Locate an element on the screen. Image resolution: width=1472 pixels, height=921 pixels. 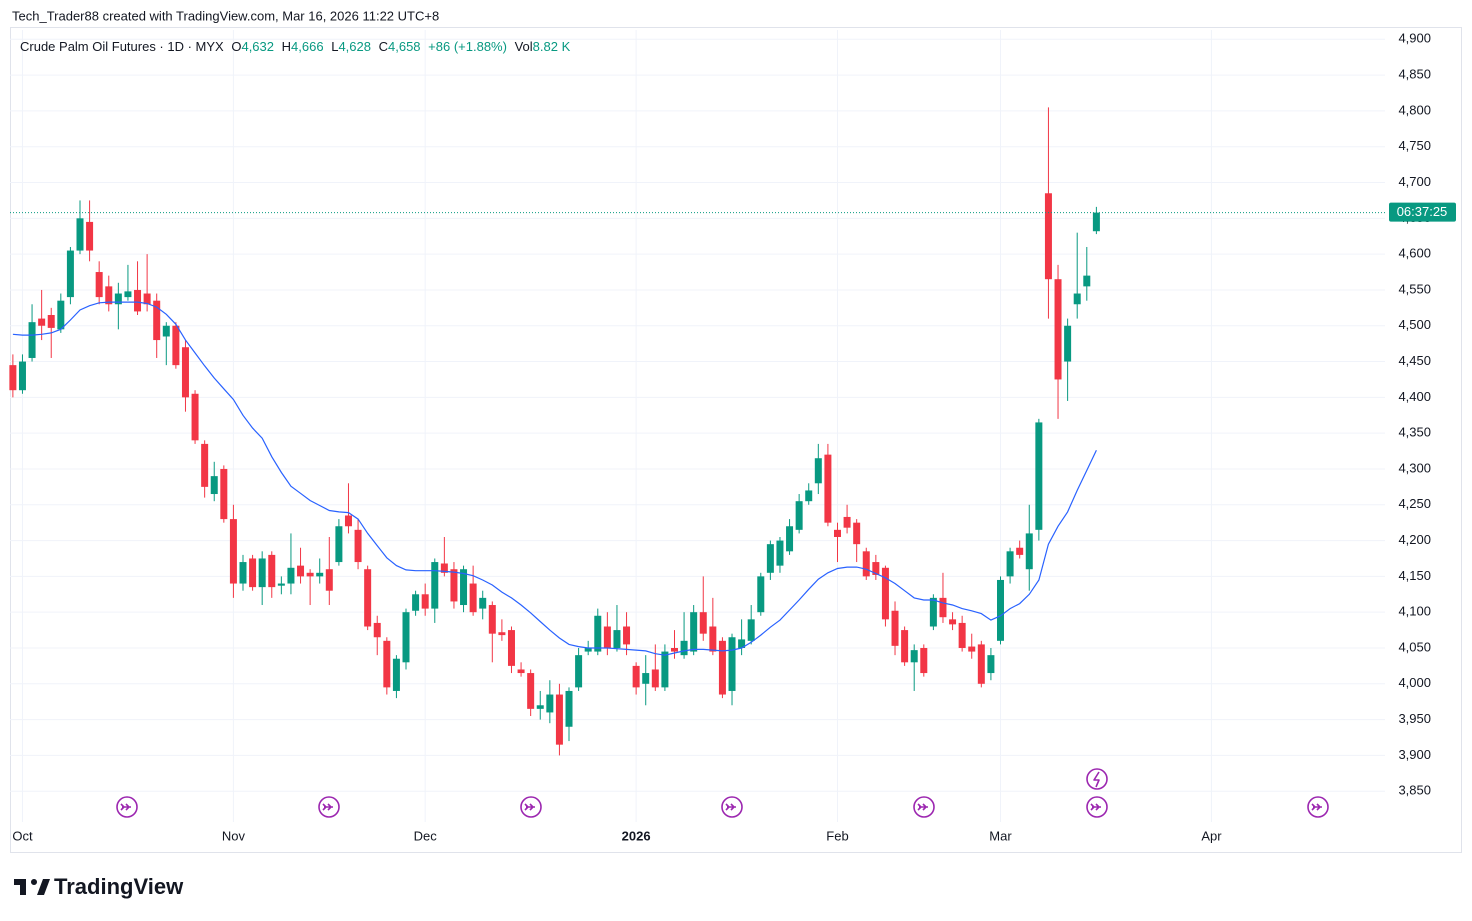
price-tag is located at coordinates (1422, 212).